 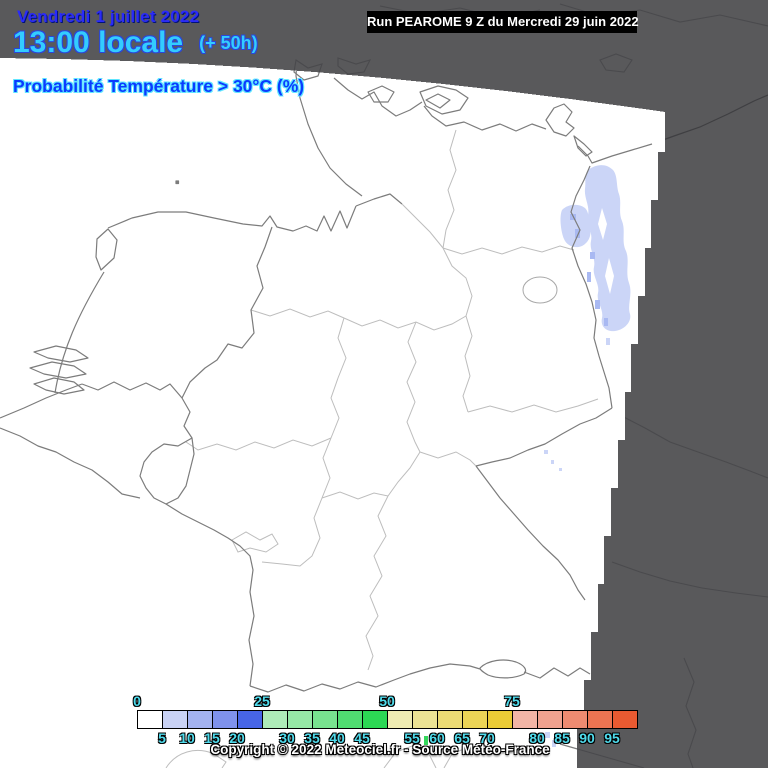 What do you see at coordinates (503, 22) in the screenshot?
I see `model-run-banner: Run PEAROME 9 Z du Mercredi 29 juin 2022` at bounding box center [503, 22].